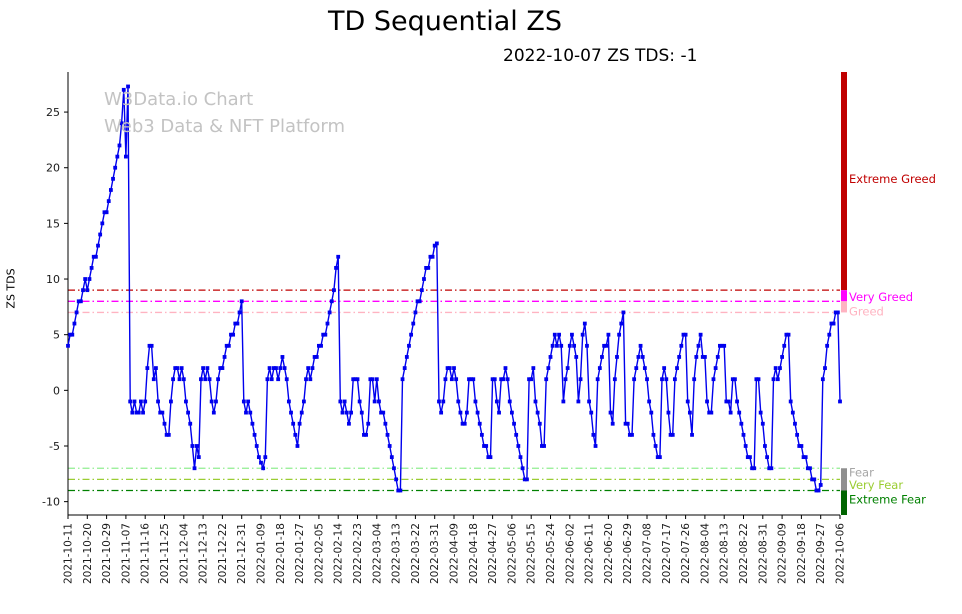 This screenshot has height=614, width=962. What do you see at coordinates (242, 553) in the screenshot?
I see `x-tick-label: 2021-12-31` at bounding box center [242, 553].